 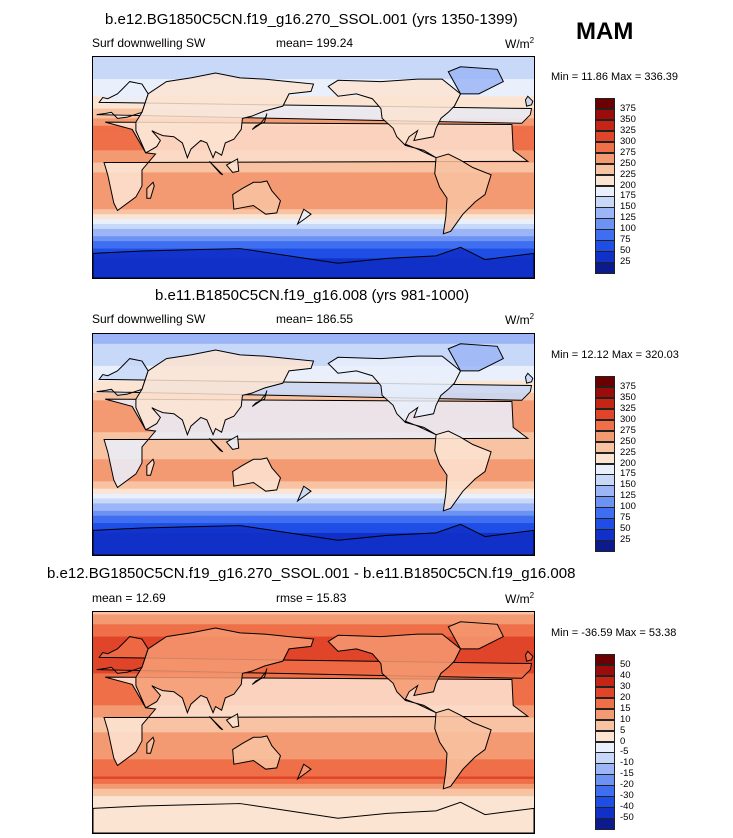 I want to click on colorbar-tick-label: -20, so click(x=627, y=785).